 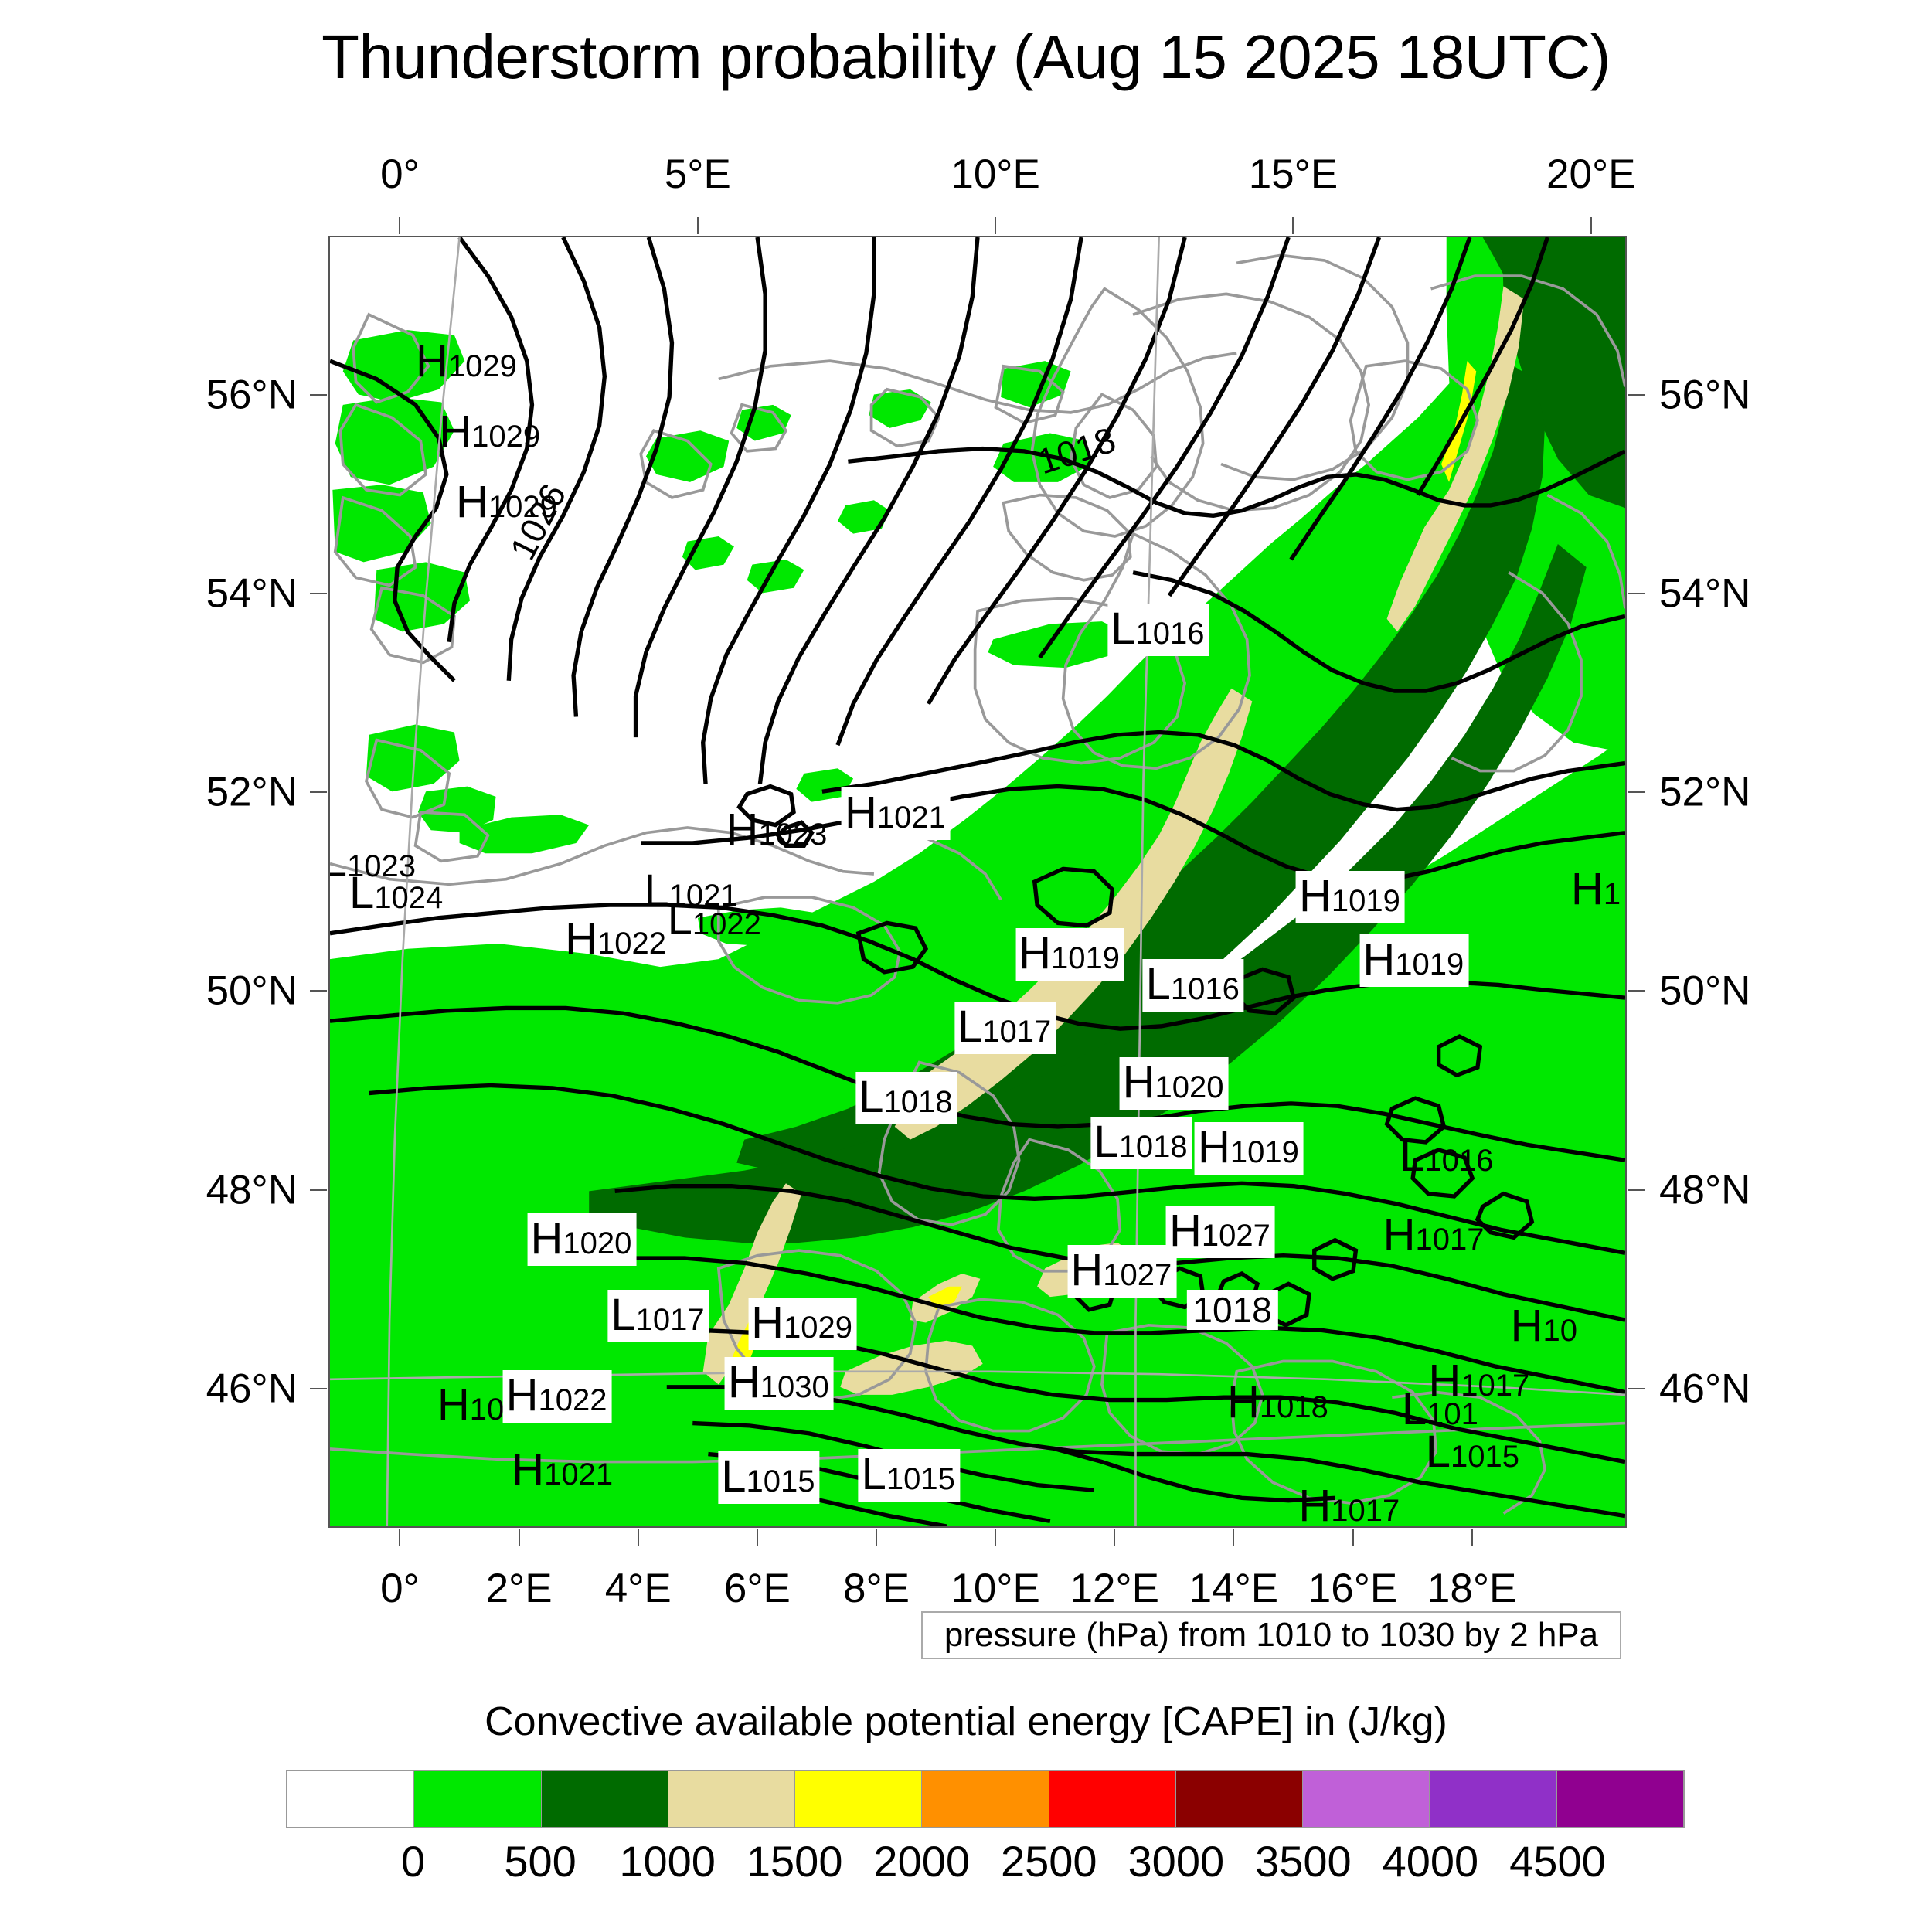 I want to click on pressure-marker-l-1015: L1015, so click(x=1472, y=1452).